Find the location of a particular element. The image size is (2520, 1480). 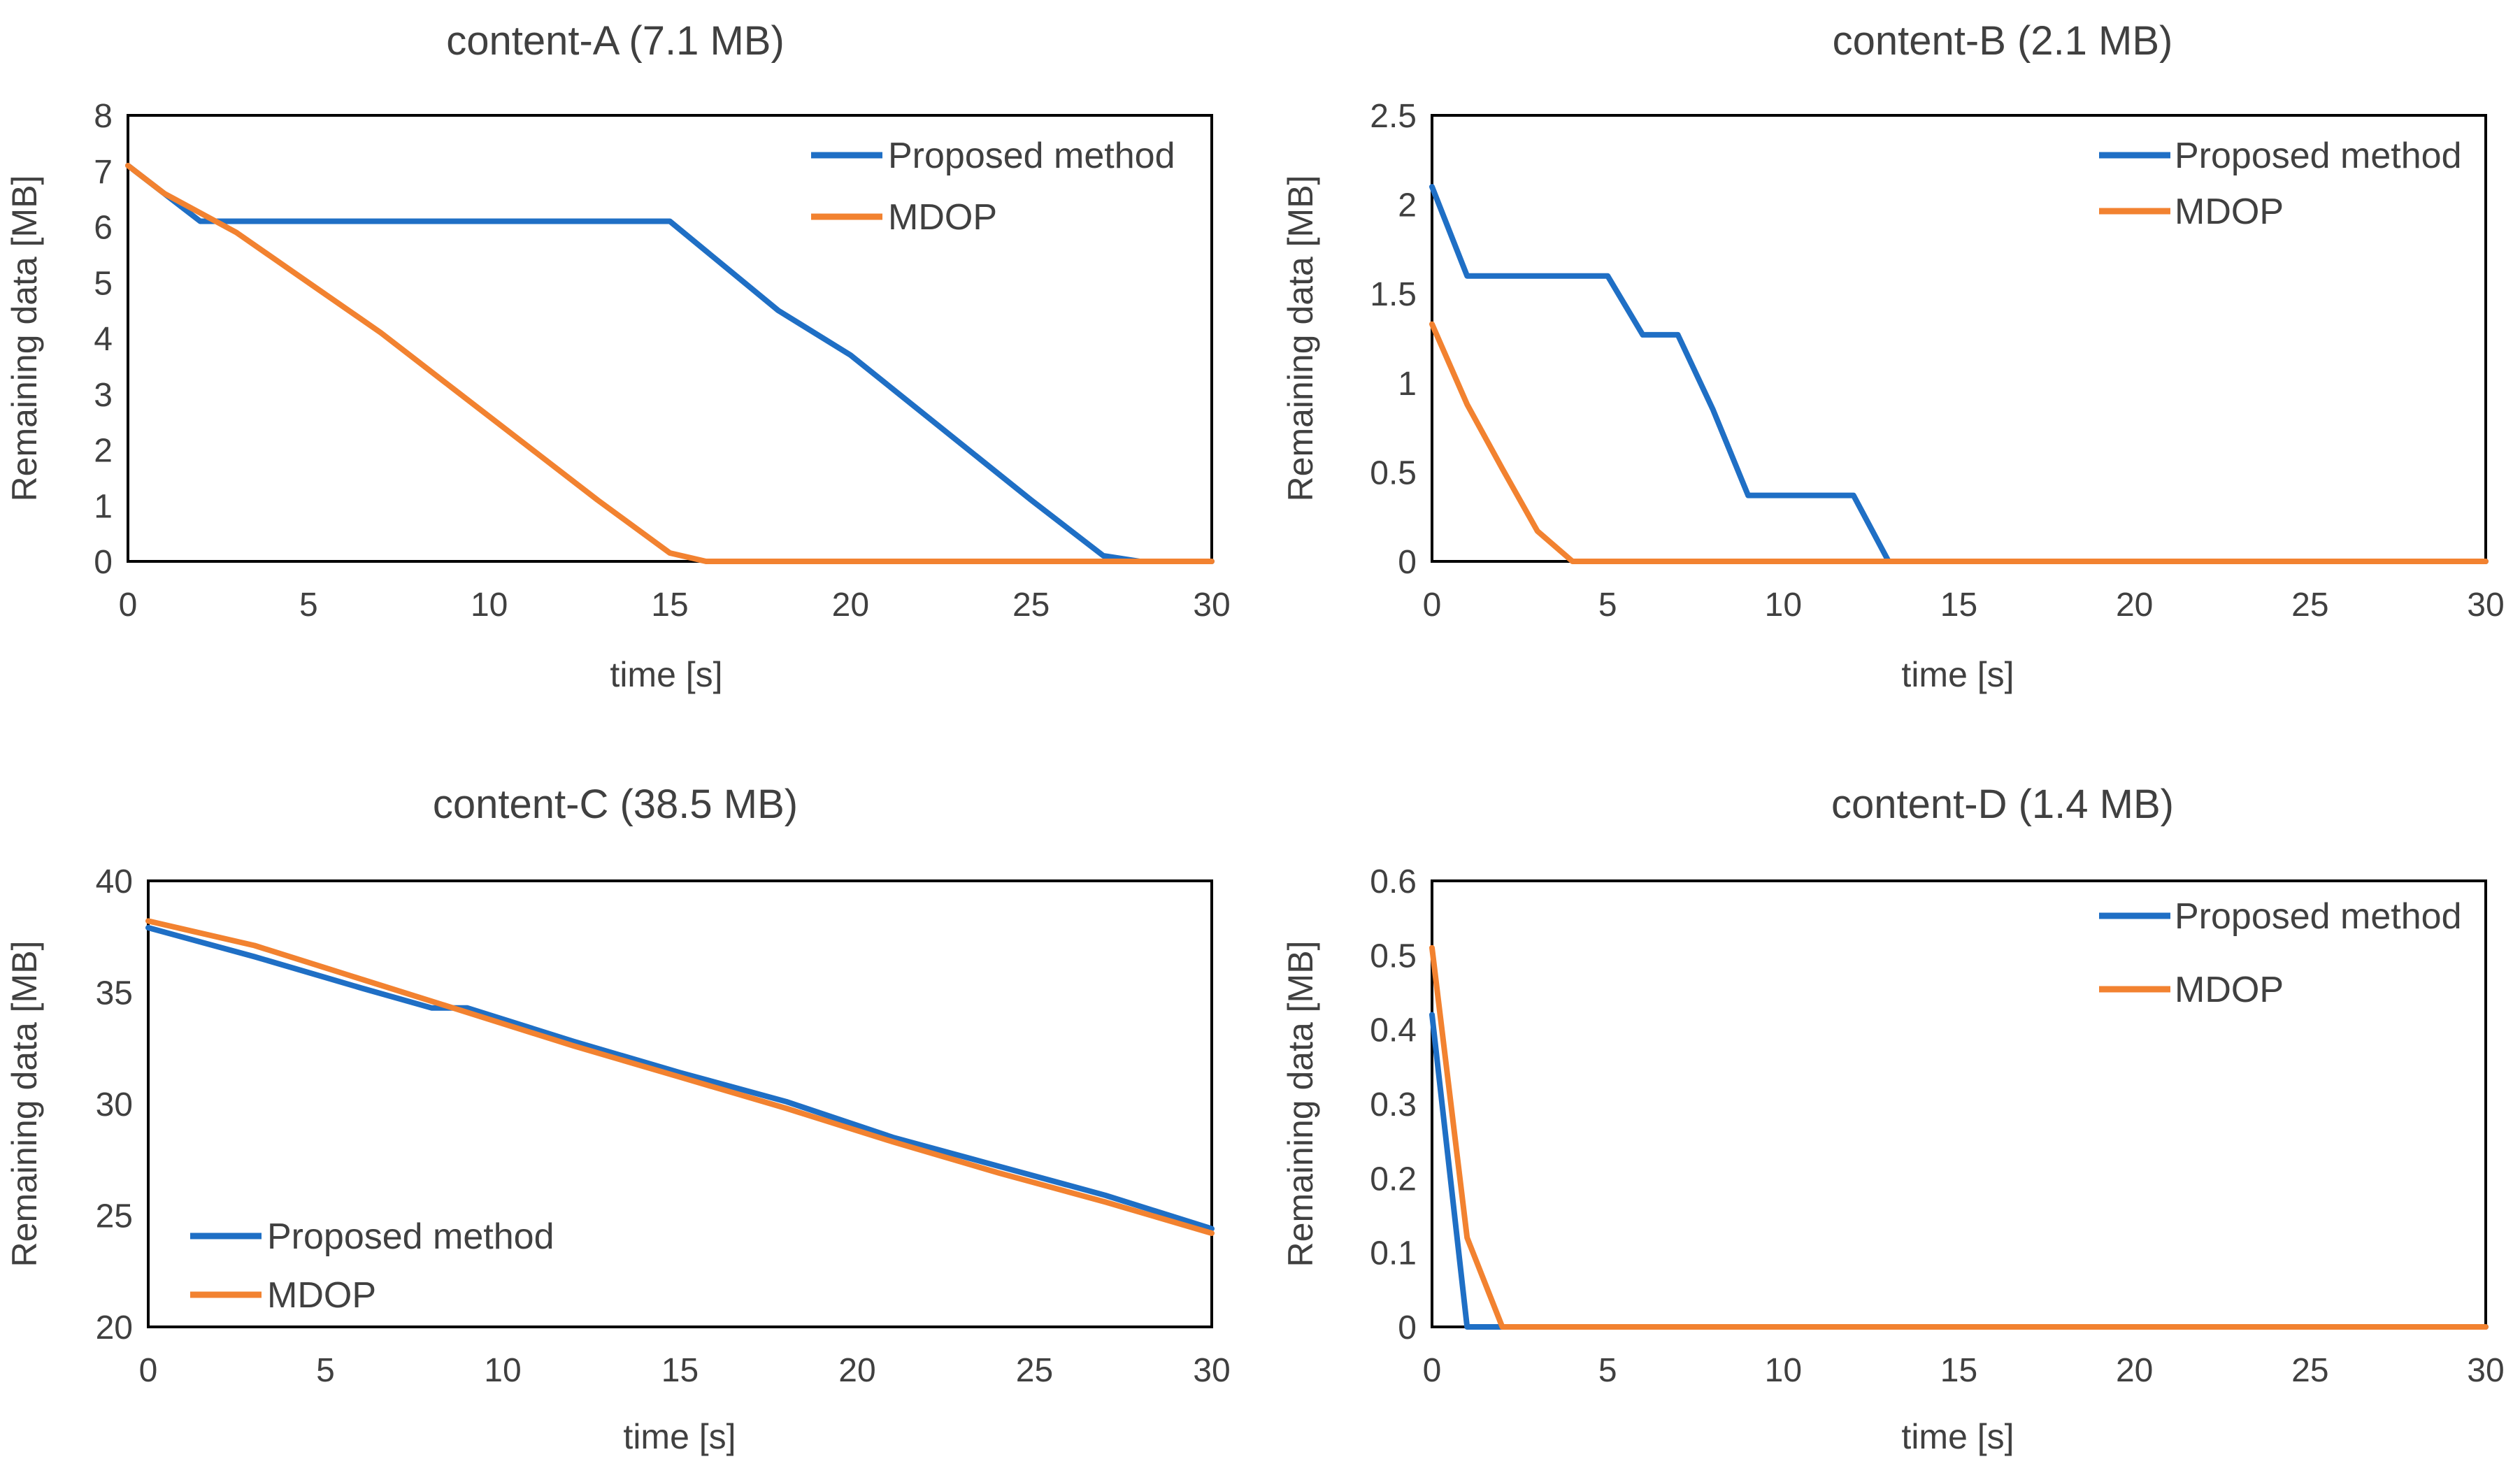

y-tick-label: 8 is located at coordinates (103, 116).